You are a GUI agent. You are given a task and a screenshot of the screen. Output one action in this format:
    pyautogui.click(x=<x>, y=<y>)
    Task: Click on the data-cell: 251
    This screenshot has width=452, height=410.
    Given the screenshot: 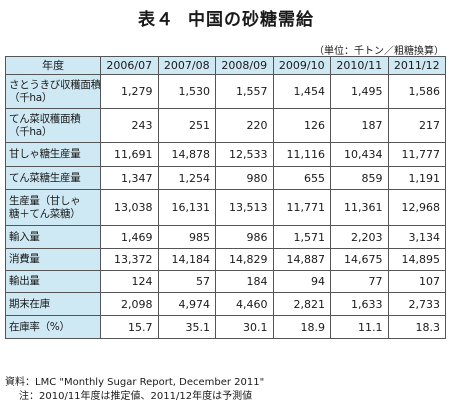 What is the action you would take?
    pyautogui.click(x=186, y=125)
    